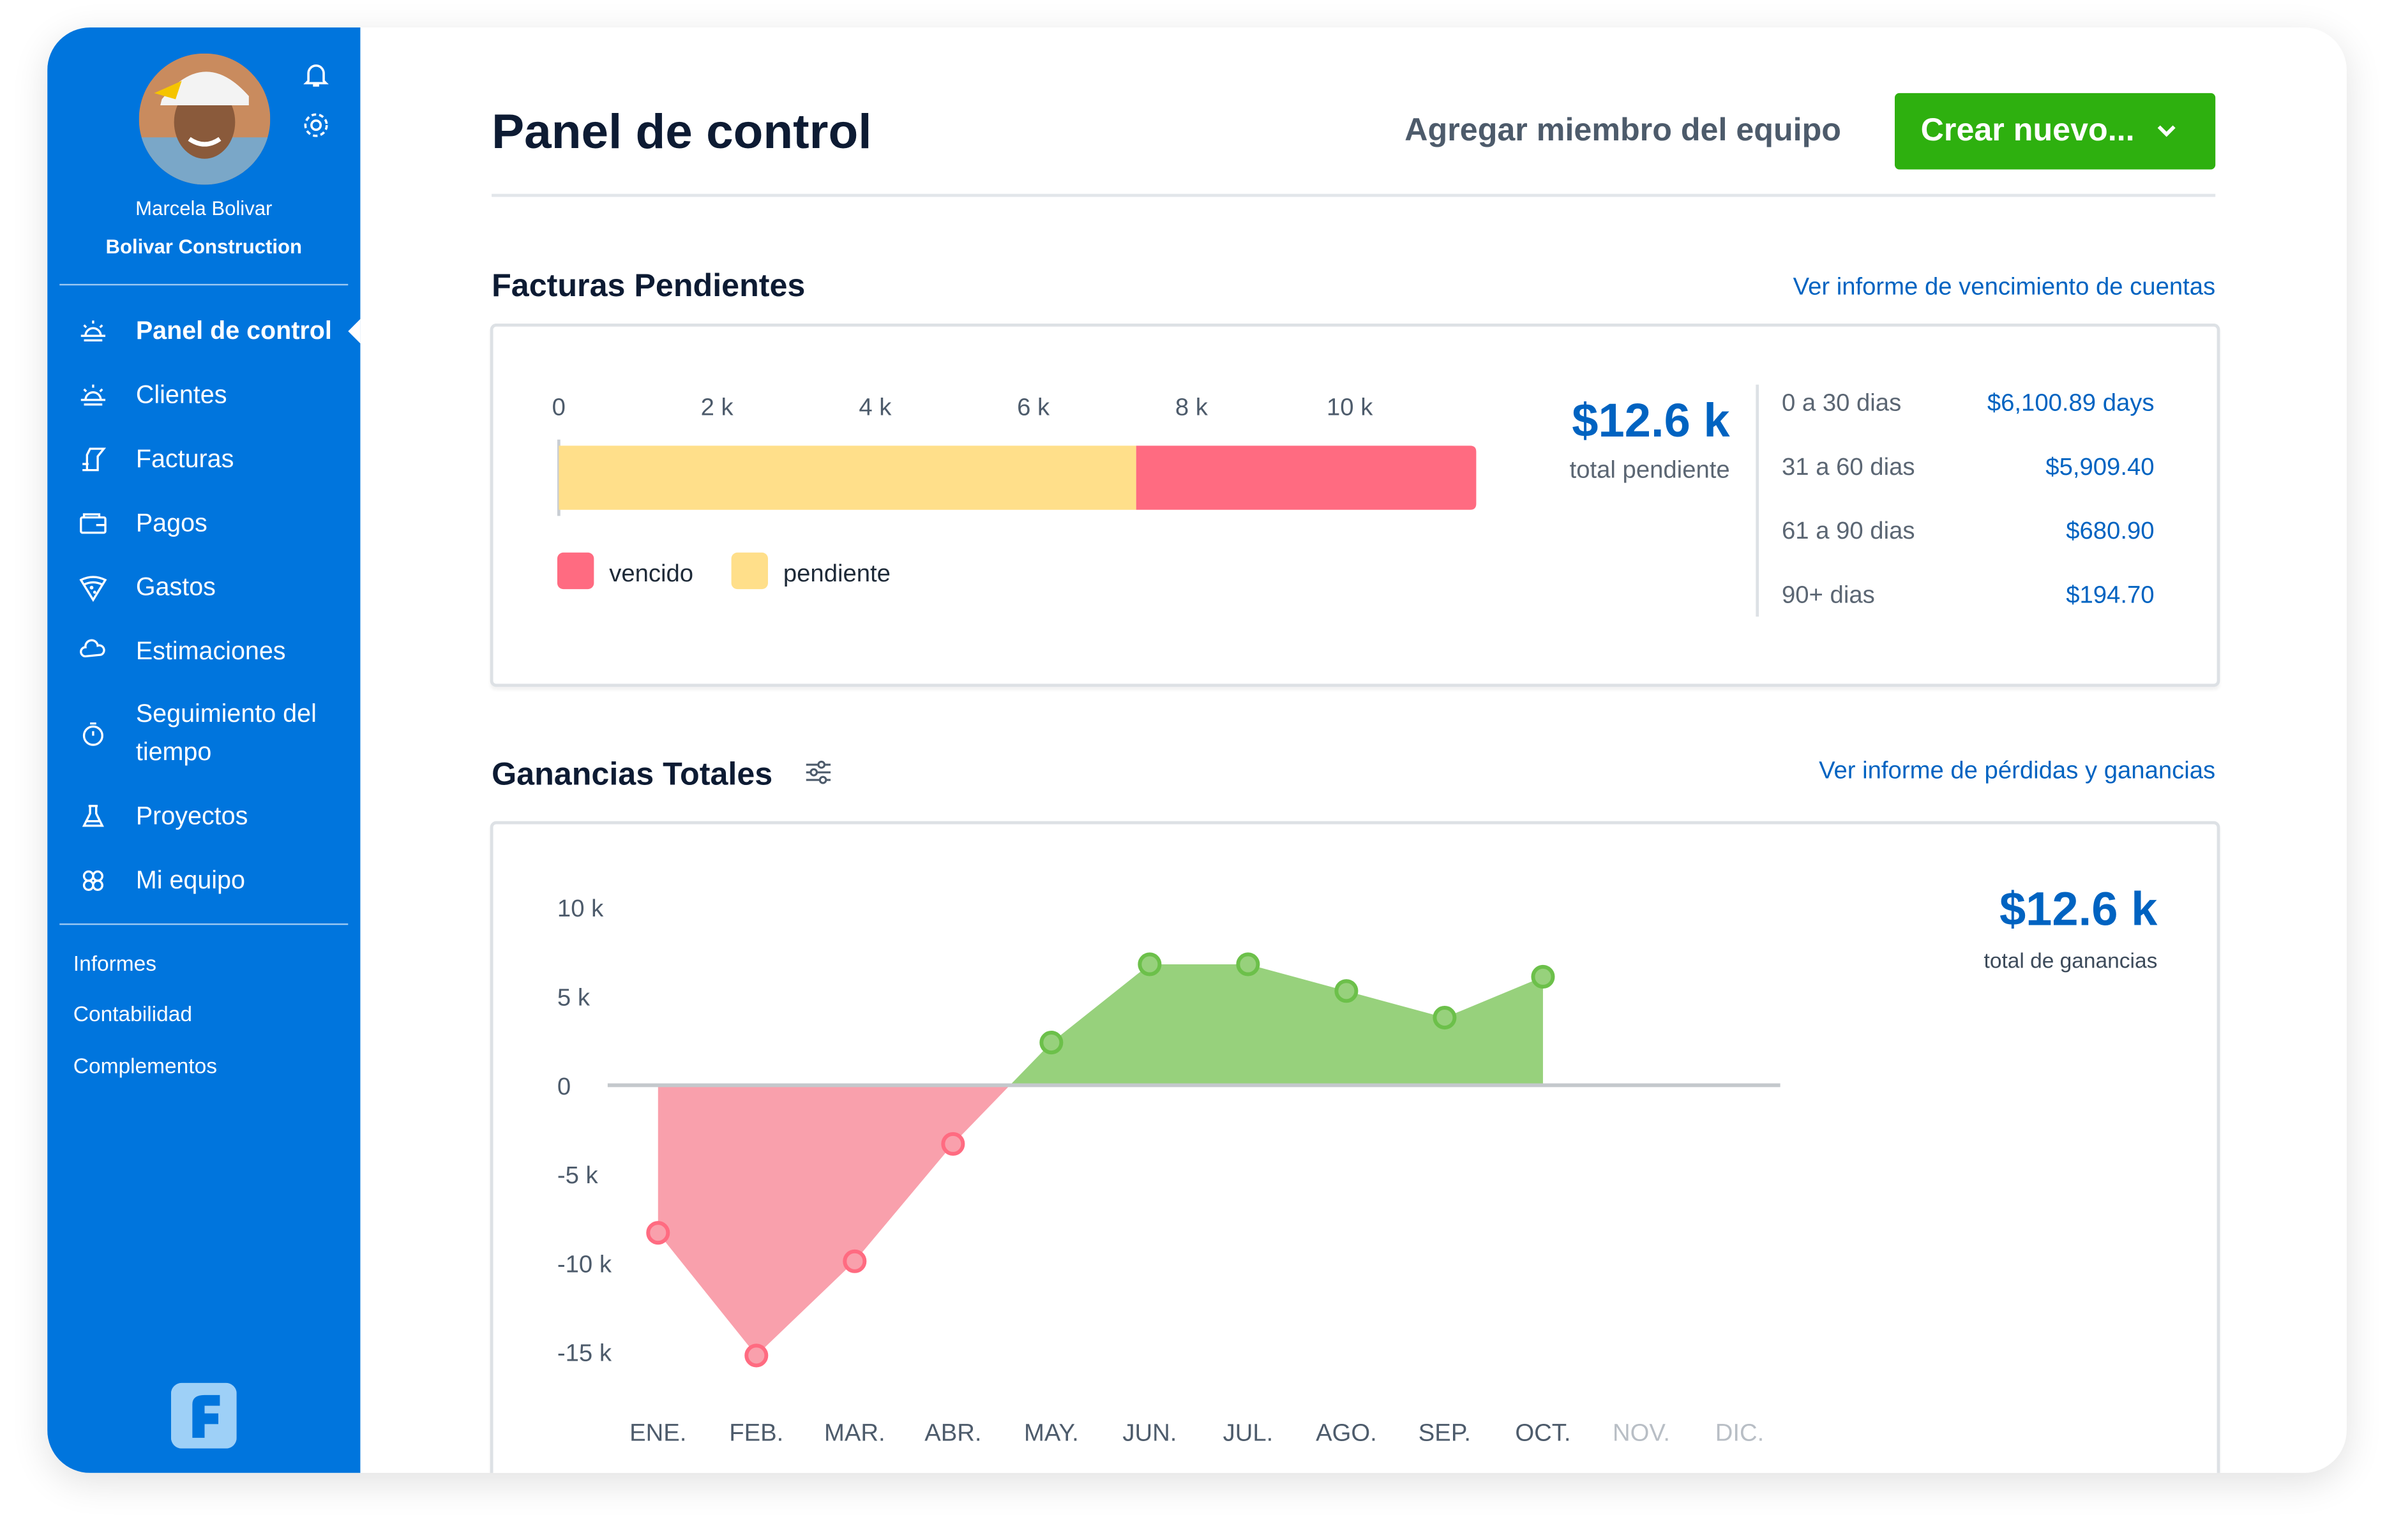 This screenshot has height=1540, width=2394. What do you see at coordinates (145, 1065) in the screenshot?
I see `sidebar-link-complementos: Complementos` at bounding box center [145, 1065].